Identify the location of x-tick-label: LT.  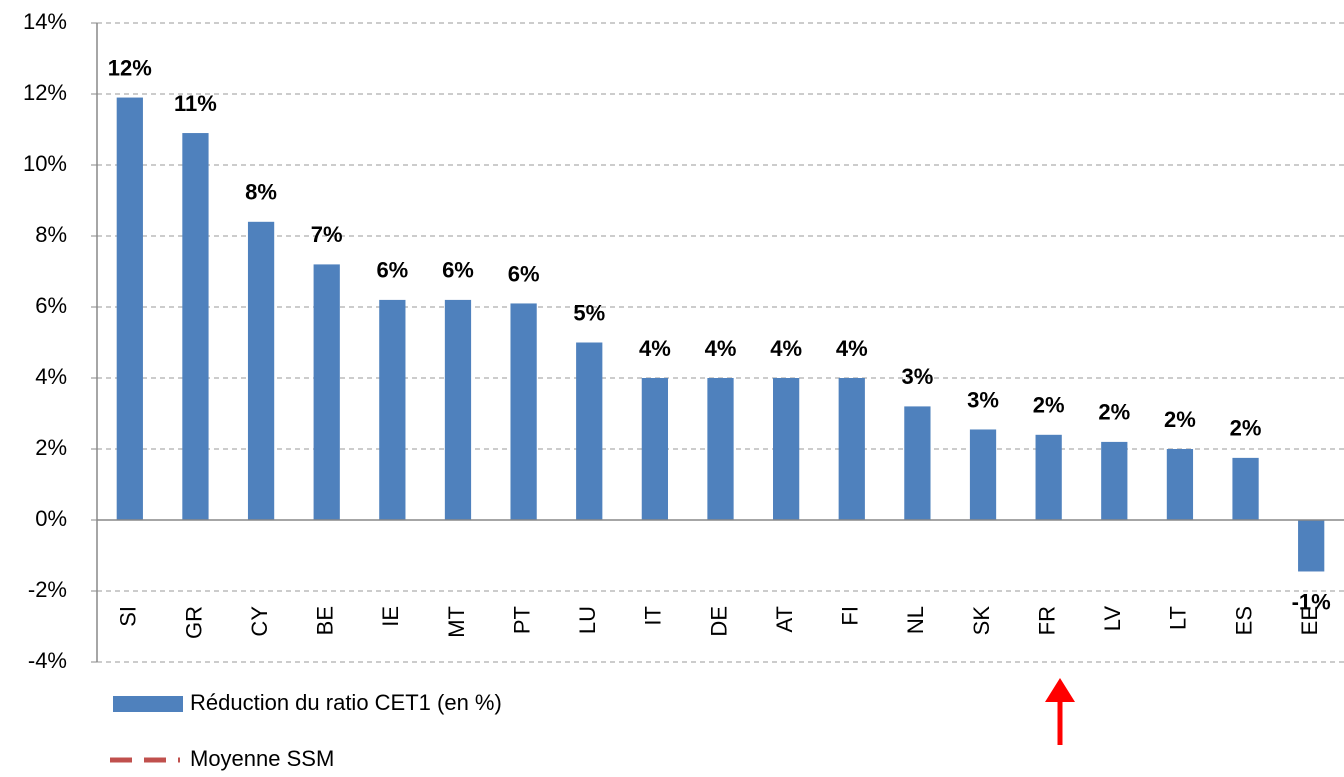
(1178, 618).